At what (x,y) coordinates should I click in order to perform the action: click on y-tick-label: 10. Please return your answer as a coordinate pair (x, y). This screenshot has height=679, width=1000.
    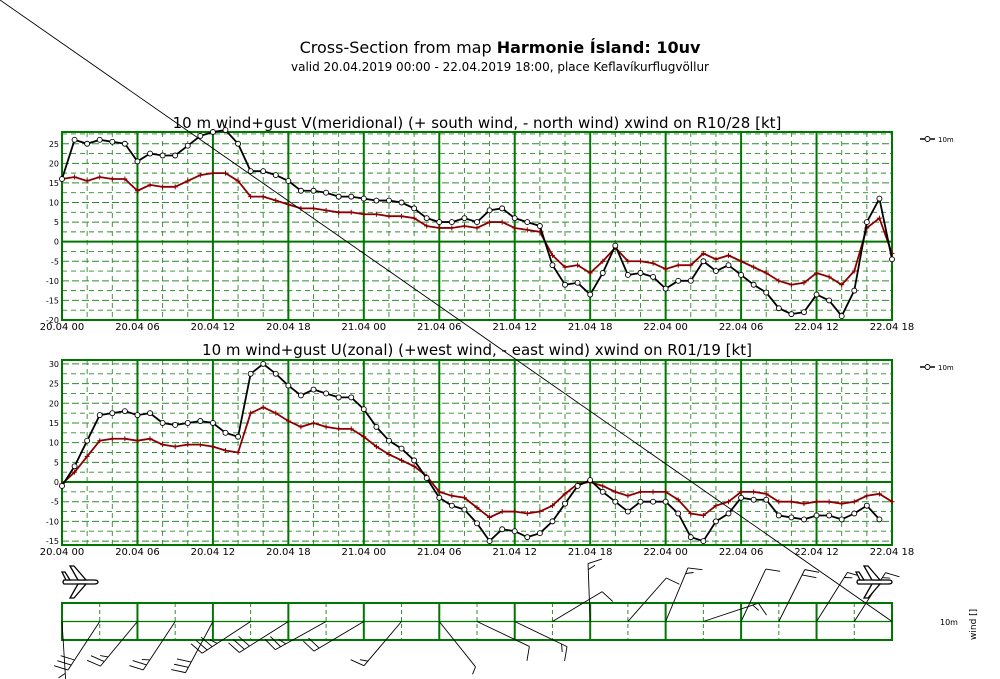
    Looking at the image, I should click on (54, 443).